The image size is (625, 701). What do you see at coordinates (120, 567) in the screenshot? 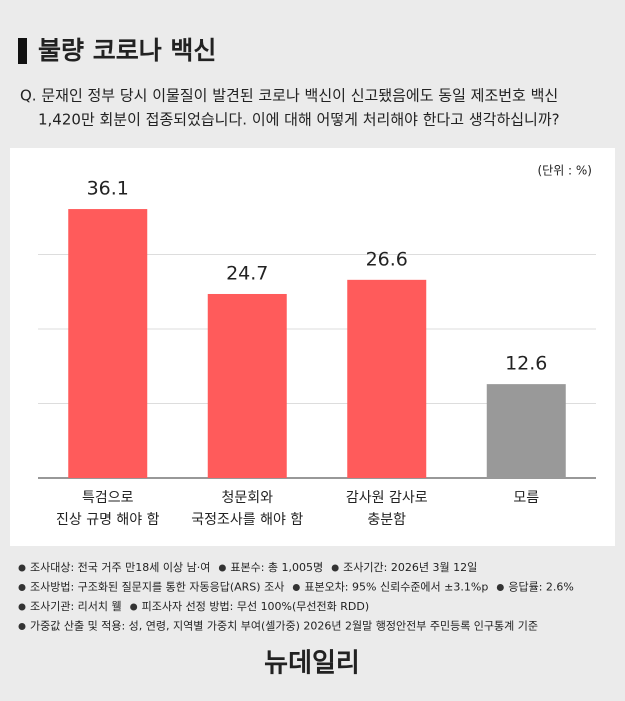
I see `footnote: 조사대상: 전국 거주 만18세 이상 남·여` at bounding box center [120, 567].